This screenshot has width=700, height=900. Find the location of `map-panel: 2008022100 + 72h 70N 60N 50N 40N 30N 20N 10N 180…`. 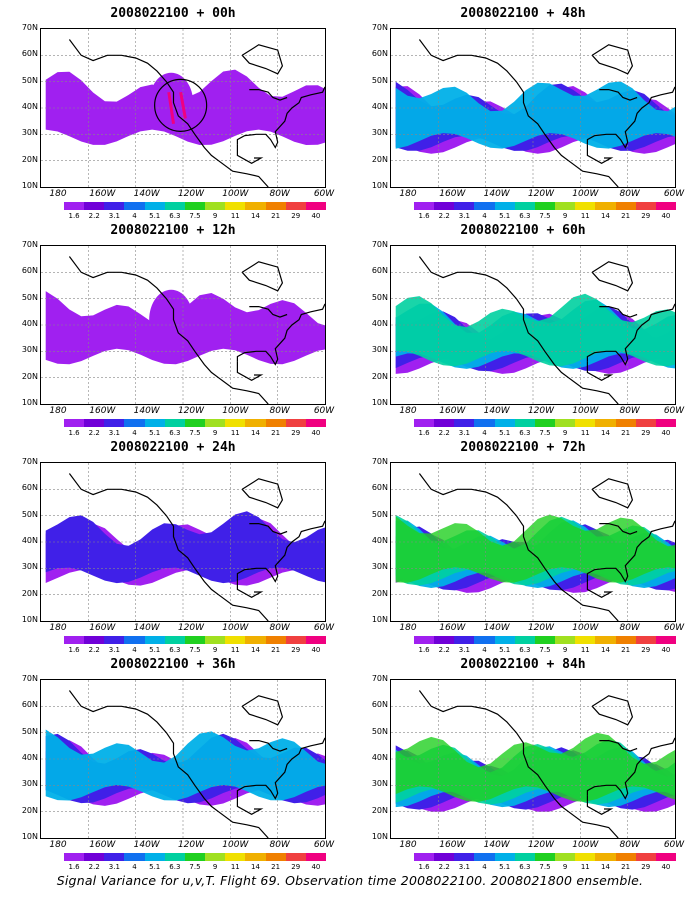

map-panel: 2008022100 + 72h 70N 60N 50N 40N 30N 20N 10N 180… is located at coordinates (523, 547).